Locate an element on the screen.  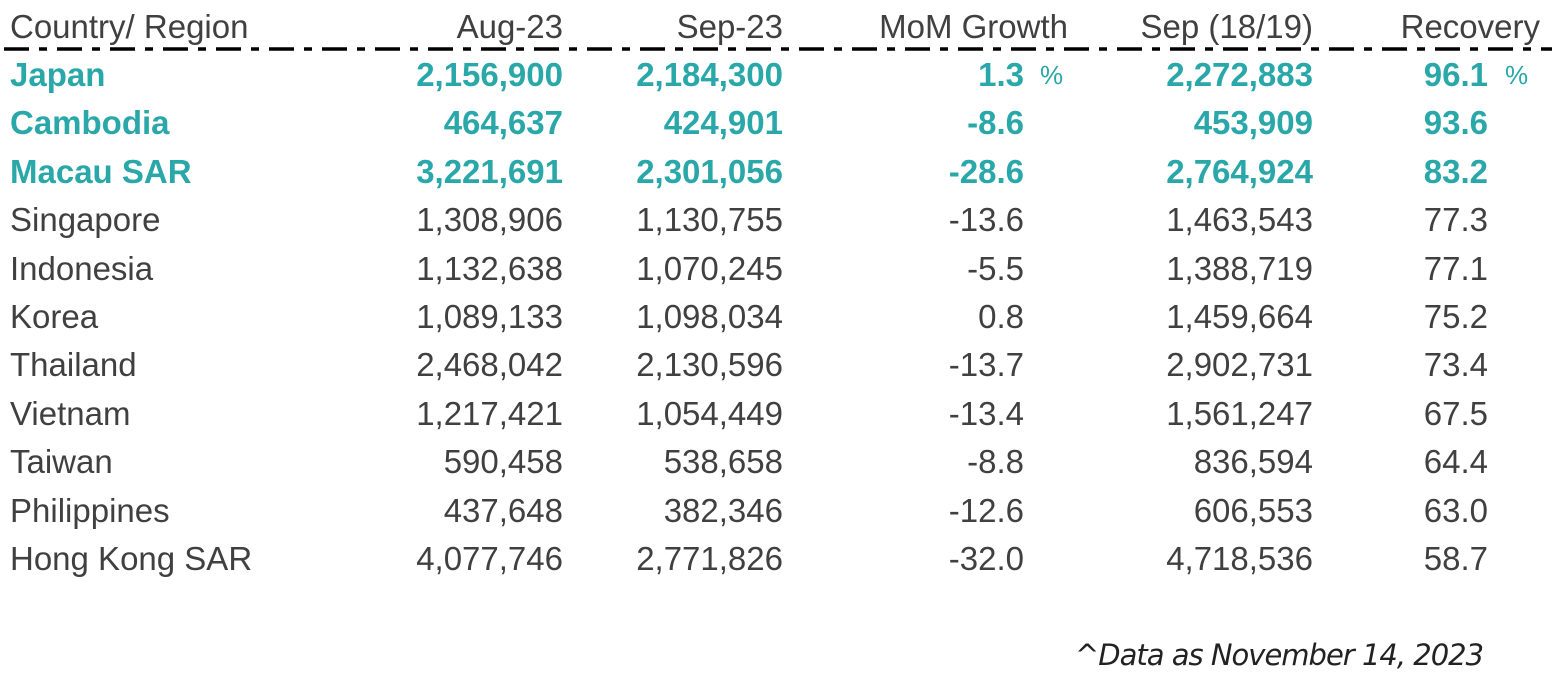
cell-aug-23: 464,637 is located at coordinates (503, 123).